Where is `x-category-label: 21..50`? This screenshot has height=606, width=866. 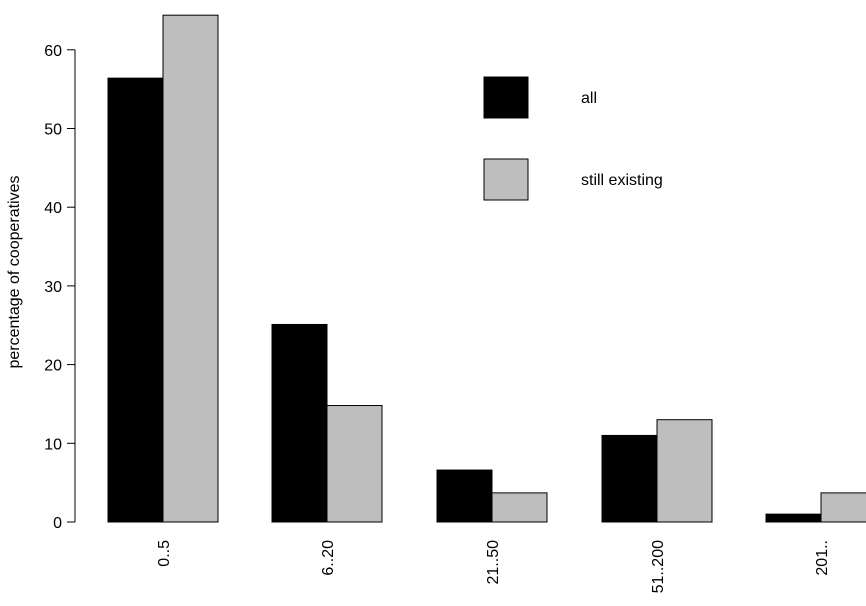 x-category-label: 21..50 is located at coordinates (493, 562).